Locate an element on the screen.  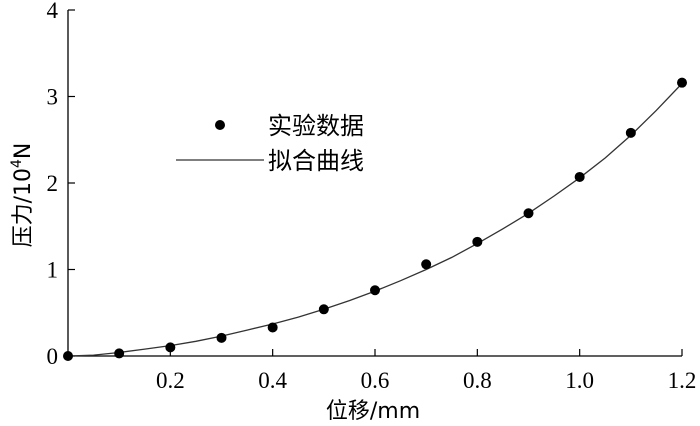
x-tick-label: 0.2 is located at coordinates (170, 380).